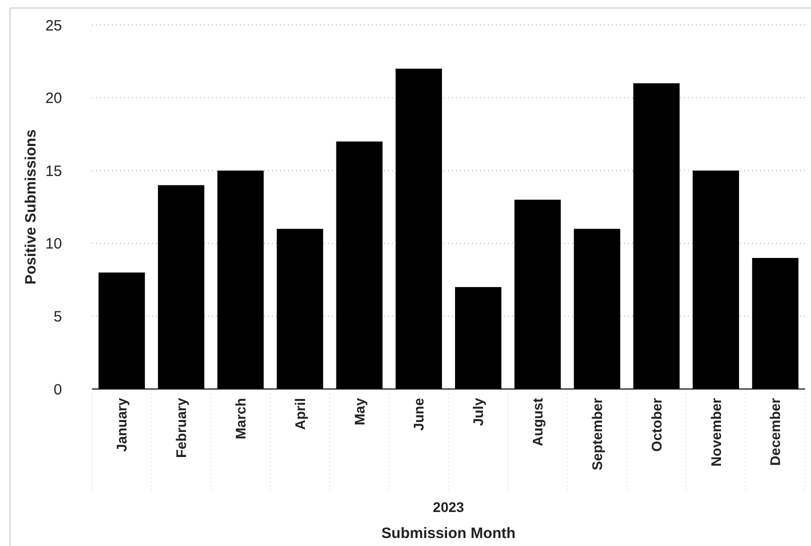  Describe the element at coordinates (31, 207) in the screenshot. I see `y-axis-title: Positive Submissions` at that location.